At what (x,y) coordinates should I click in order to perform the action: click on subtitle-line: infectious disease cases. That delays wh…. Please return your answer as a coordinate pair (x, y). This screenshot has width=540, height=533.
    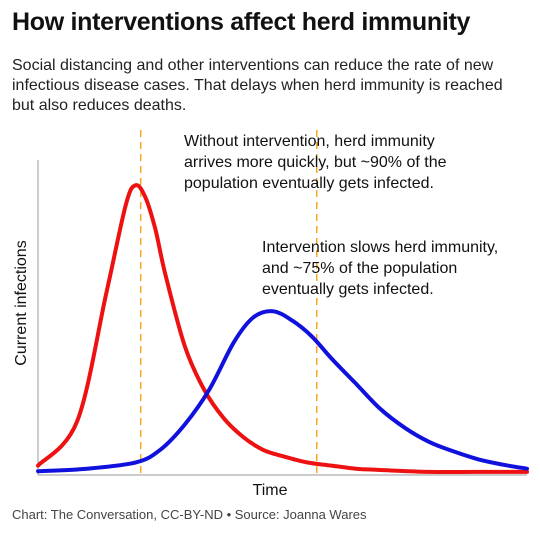
    Looking at the image, I should click on (257, 85).